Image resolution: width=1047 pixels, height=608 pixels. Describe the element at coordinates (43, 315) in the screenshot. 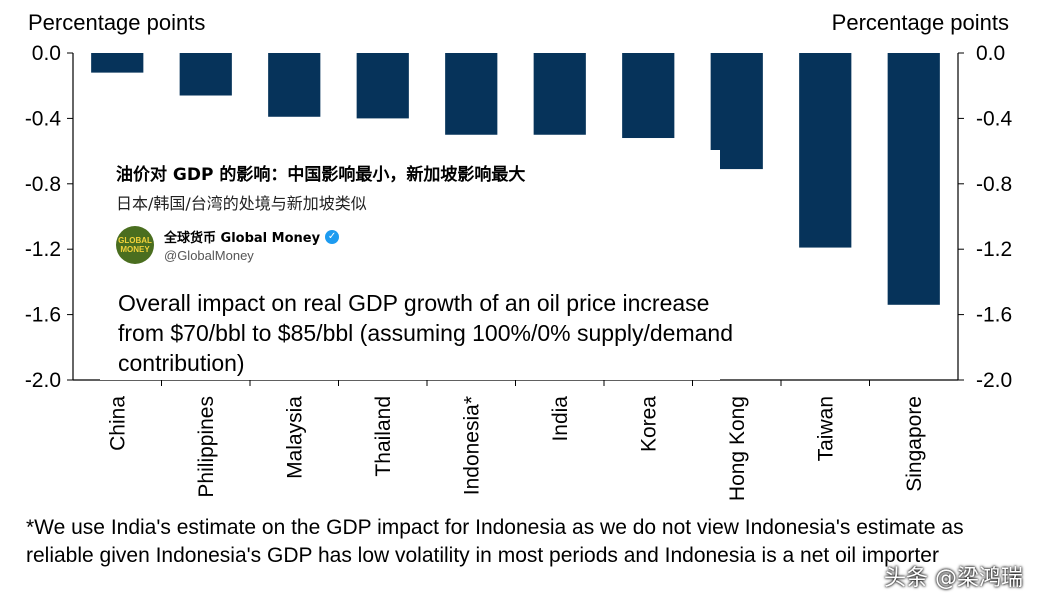

I see `y-tick-label-left: -1.6` at that location.